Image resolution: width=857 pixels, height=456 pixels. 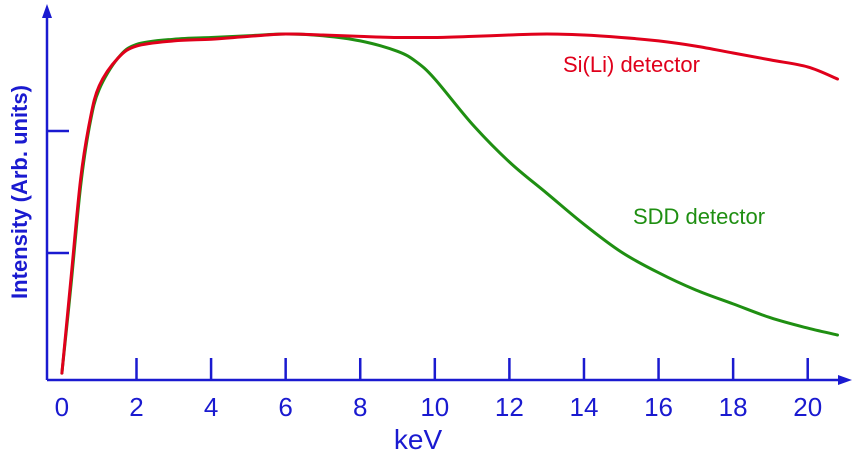 What do you see at coordinates (807, 407) in the screenshot?
I see `x-tick-label: 20` at bounding box center [807, 407].